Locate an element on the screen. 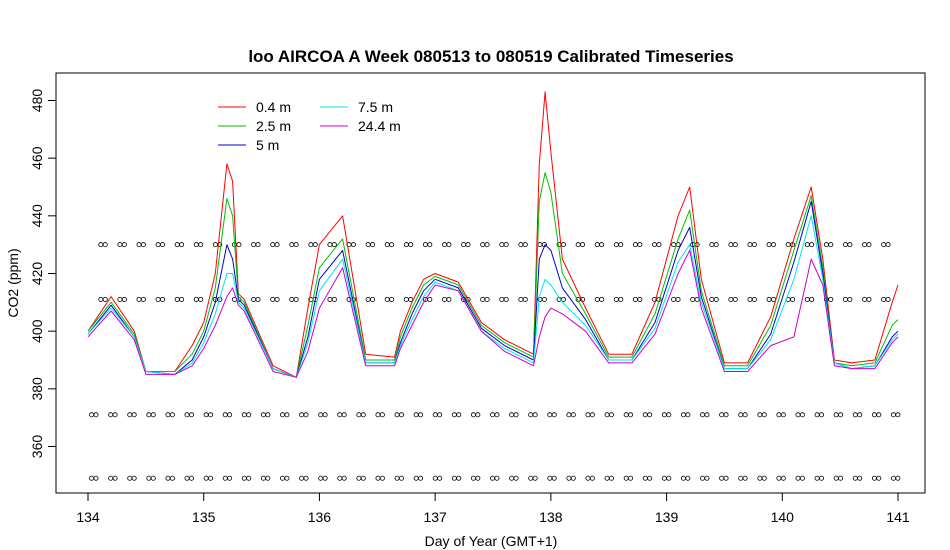 The width and height of the screenshot is (950, 550). legend-label: 24.4 m is located at coordinates (379, 126).